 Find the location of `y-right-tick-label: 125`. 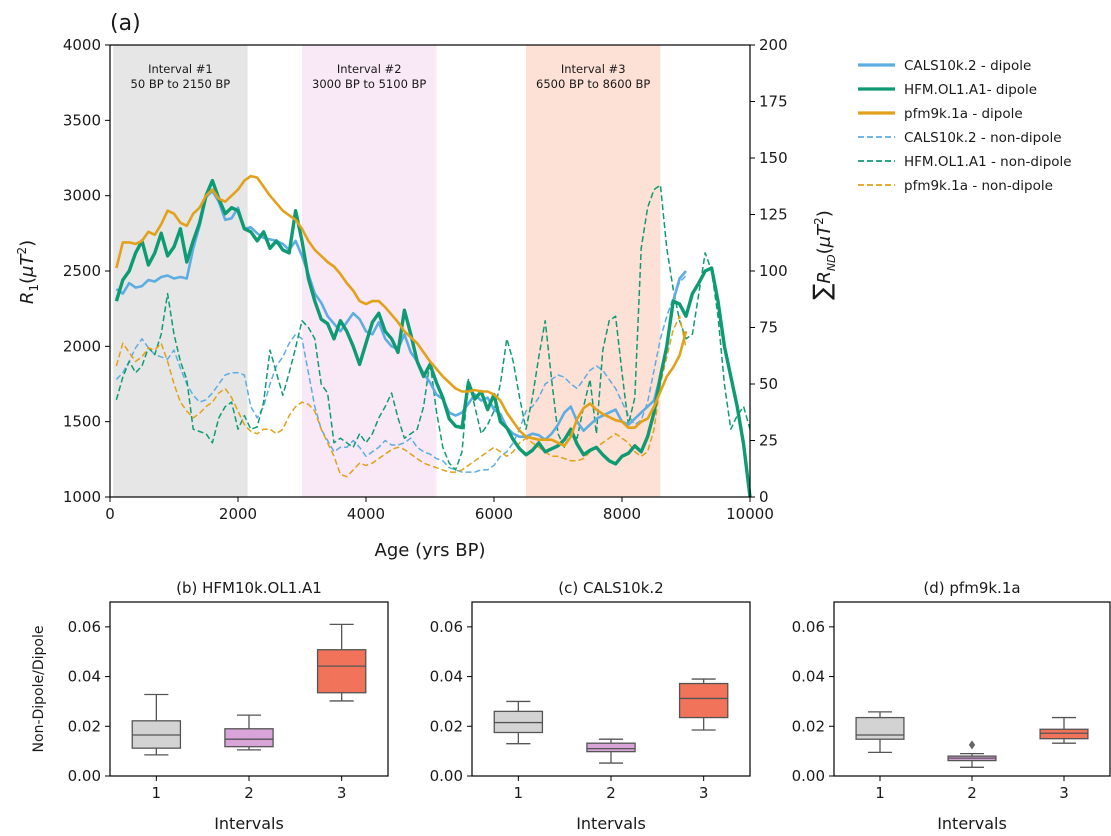

y-right-tick-label: 125 is located at coordinates (773, 215).